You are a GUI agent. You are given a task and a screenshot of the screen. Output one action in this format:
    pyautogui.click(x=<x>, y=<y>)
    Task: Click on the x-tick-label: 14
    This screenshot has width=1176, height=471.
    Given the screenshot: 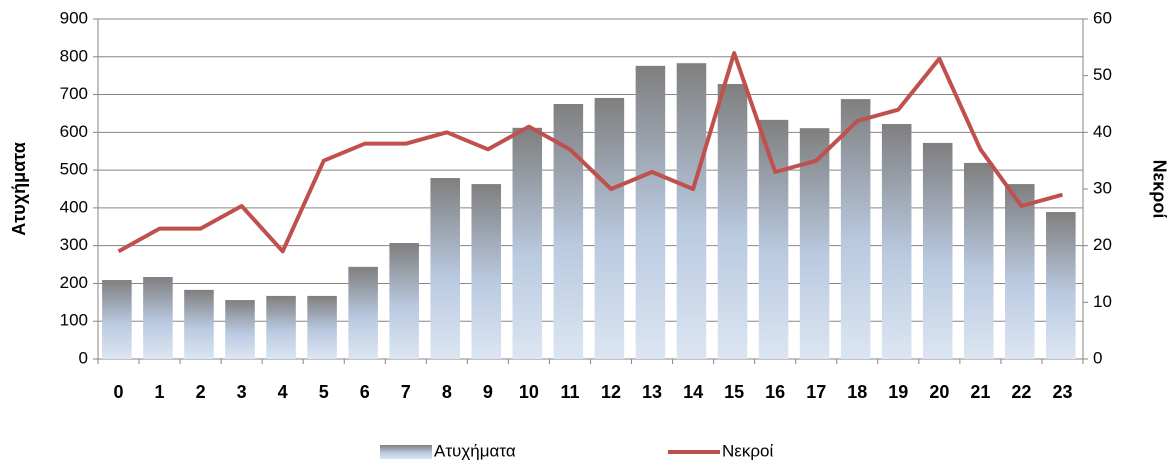 What is the action you would take?
    pyautogui.click(x=693, y=392)
    